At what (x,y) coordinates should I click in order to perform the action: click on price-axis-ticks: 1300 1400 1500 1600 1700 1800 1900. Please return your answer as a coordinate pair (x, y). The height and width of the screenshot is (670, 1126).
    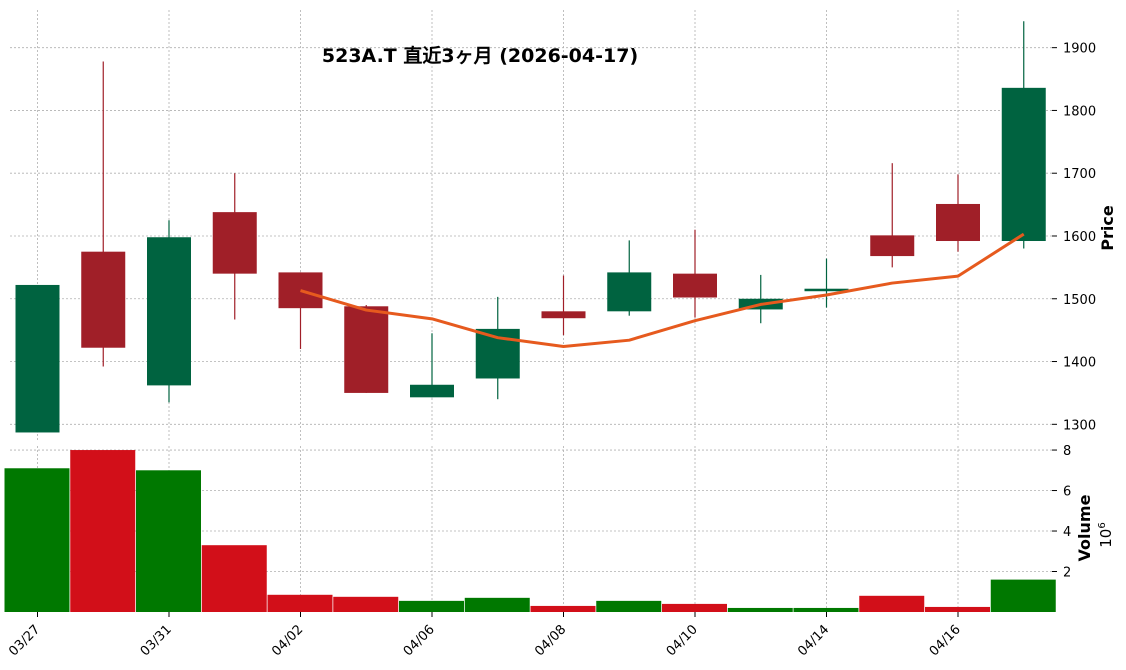
    Looking at the image, I should click on (1074, 237).